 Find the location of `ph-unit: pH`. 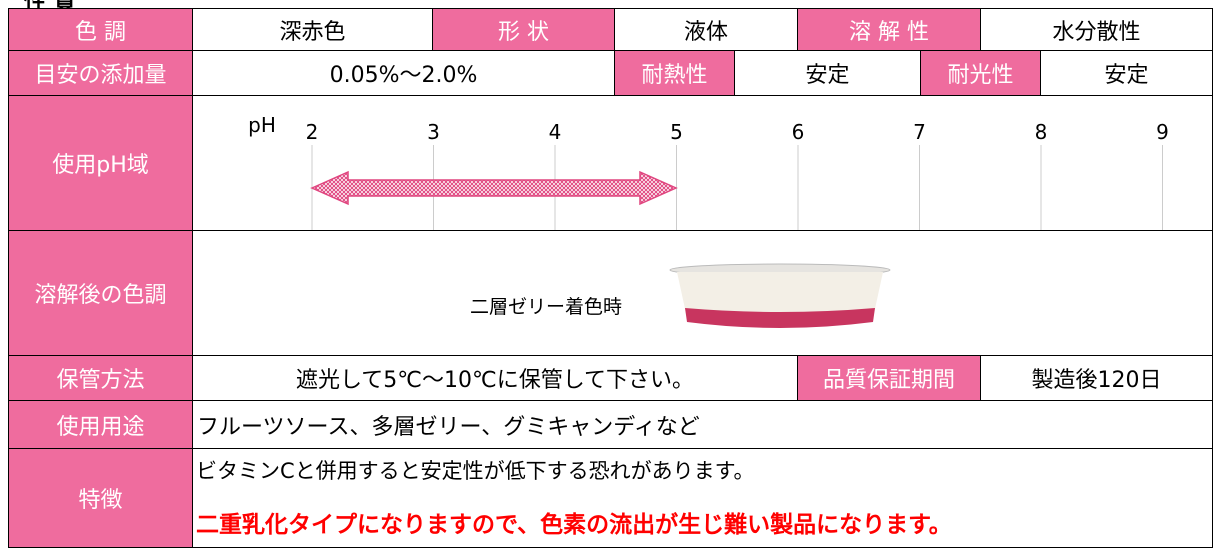

ph-unit: pH is located at coordinates (262, 125).